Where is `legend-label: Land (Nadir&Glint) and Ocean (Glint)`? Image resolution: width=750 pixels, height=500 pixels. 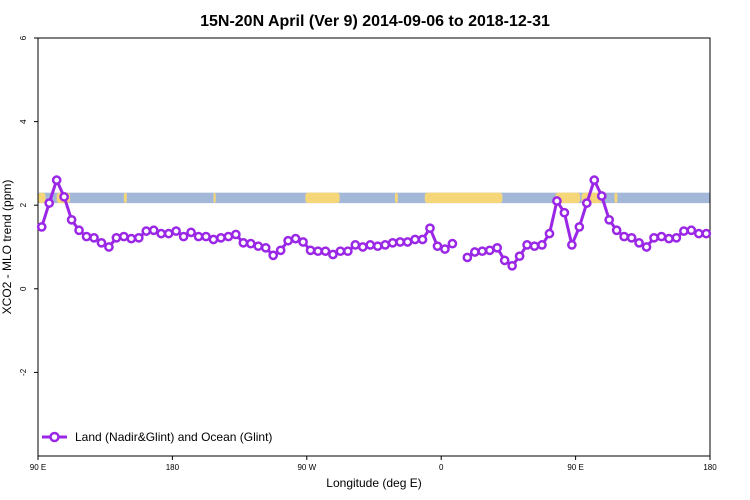 legend-label: Land (Nadir&Glint) and Ocean (Glint) is located at coordinates (173, 437).